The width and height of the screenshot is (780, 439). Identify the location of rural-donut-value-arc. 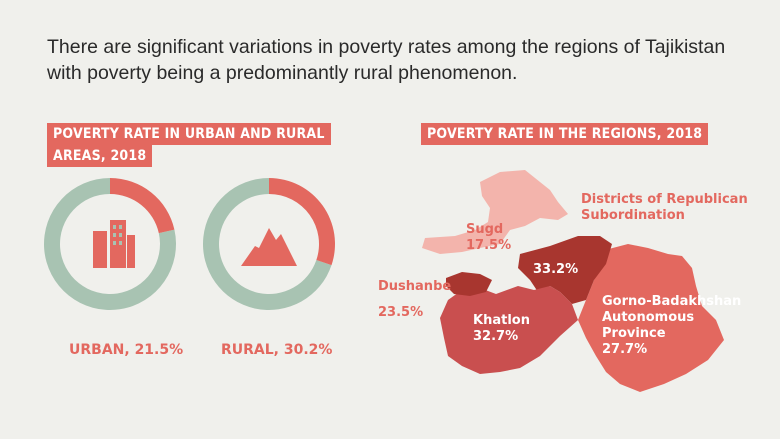
(302, 222).